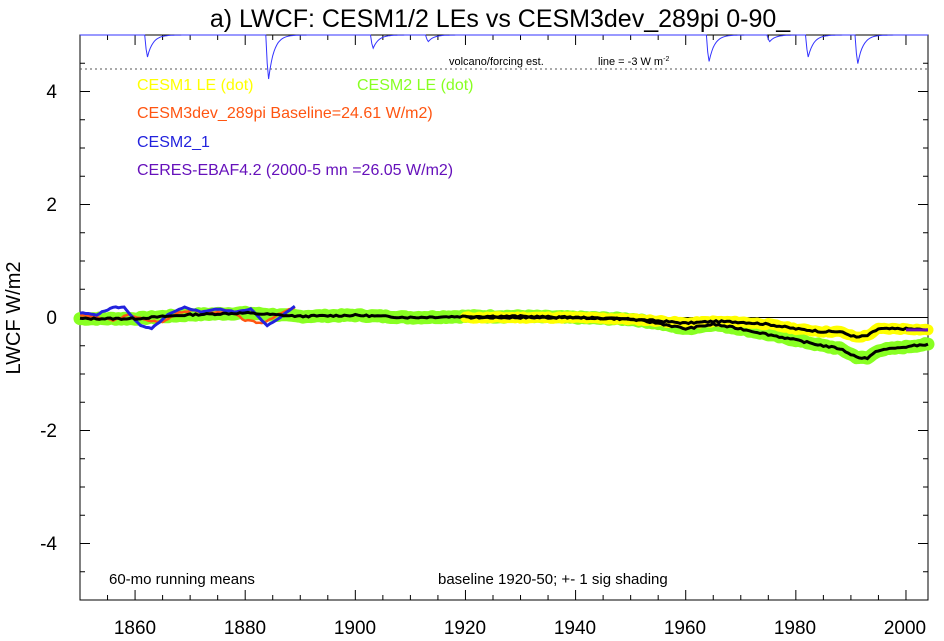 This screenshot has width=944, height=641. I want to click on legend-cesm1: CESM1 LE (dot), so click(195, 85).